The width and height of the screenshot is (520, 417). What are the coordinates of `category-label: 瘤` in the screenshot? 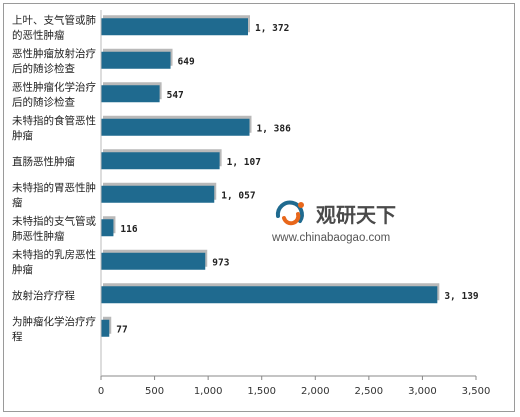 It's located at (17, 202).